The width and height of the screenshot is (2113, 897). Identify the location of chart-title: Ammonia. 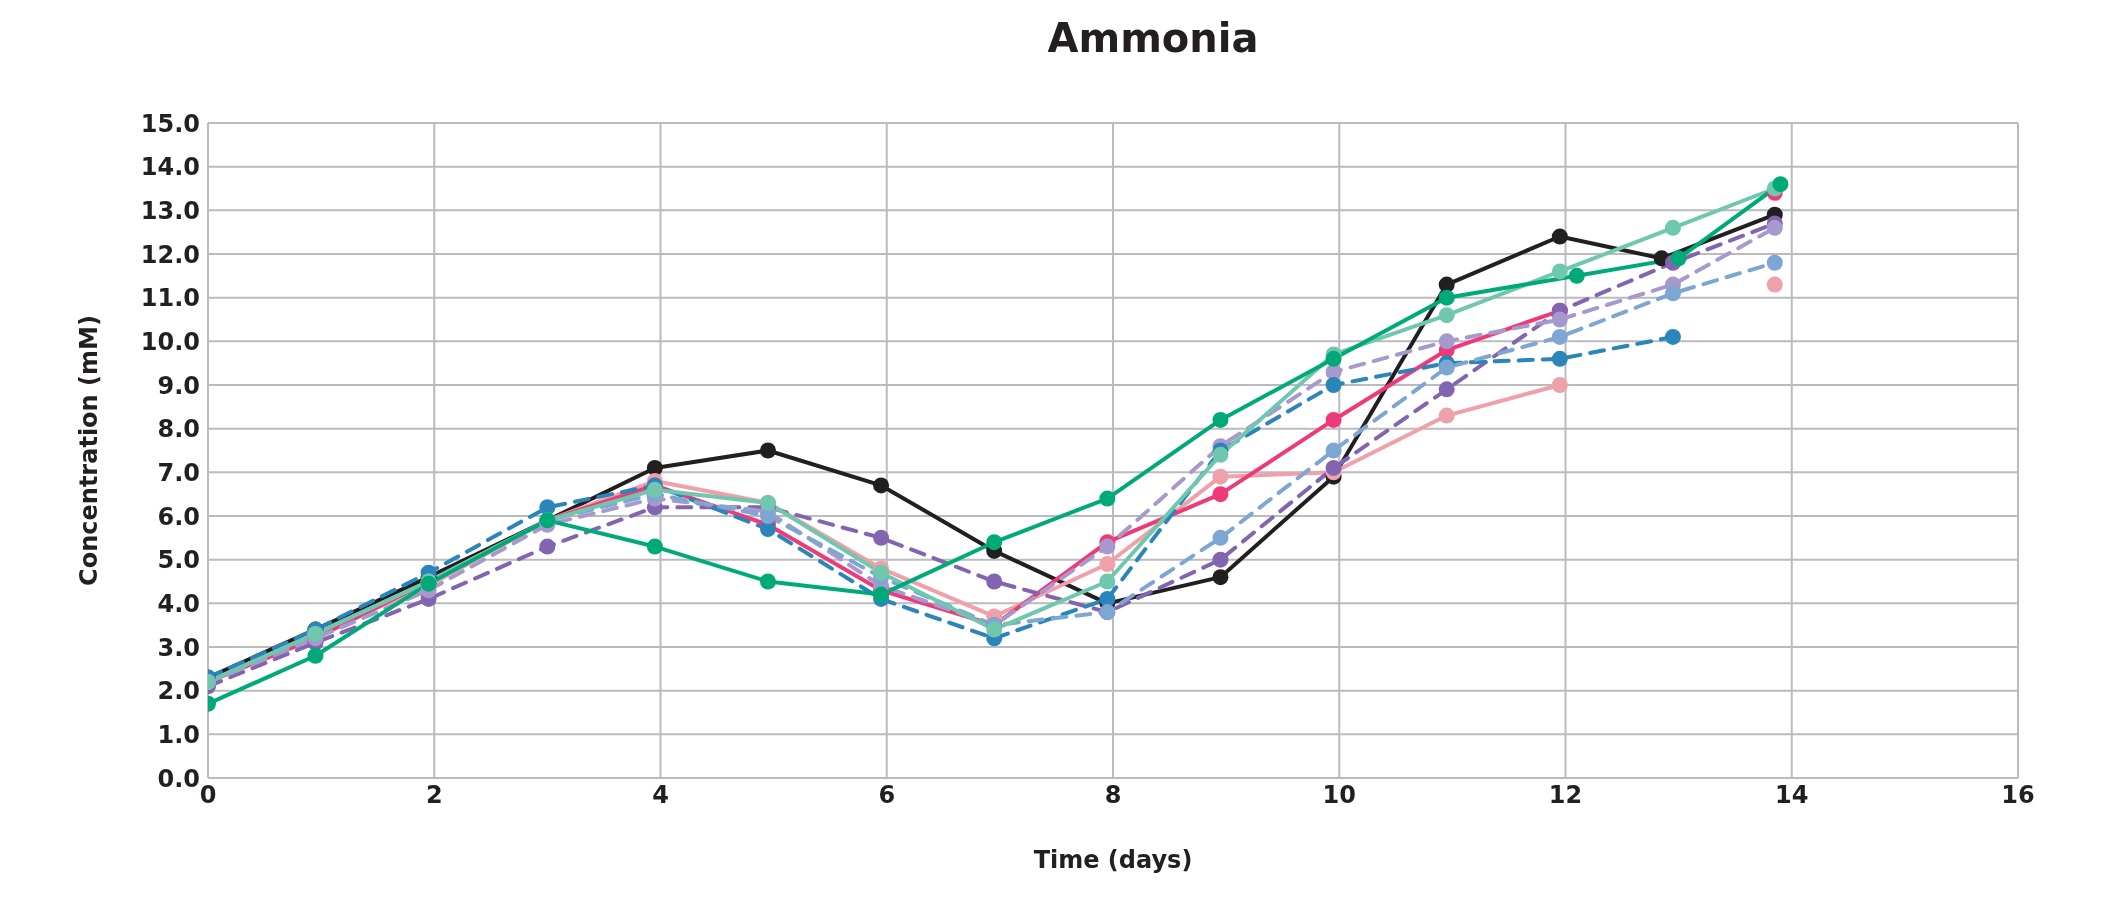
(1153, 38).